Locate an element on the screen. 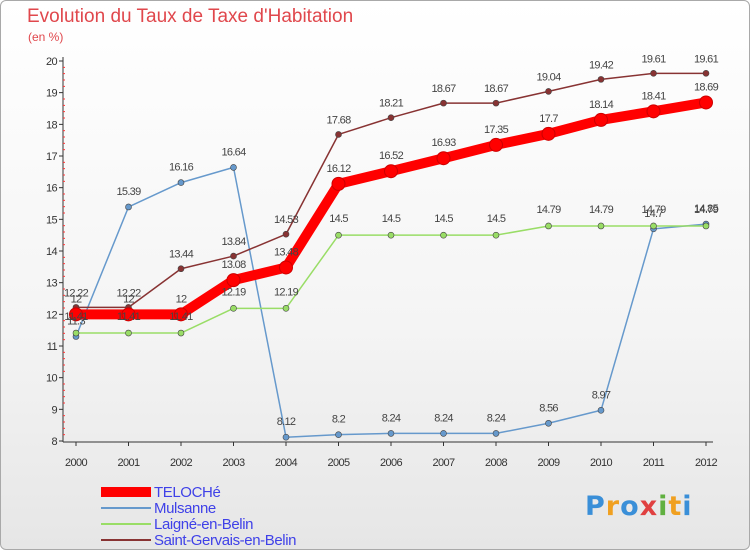 This screenshot has width=750, height=550. y-tick-label: 15 is located at coordinates (52, 220).